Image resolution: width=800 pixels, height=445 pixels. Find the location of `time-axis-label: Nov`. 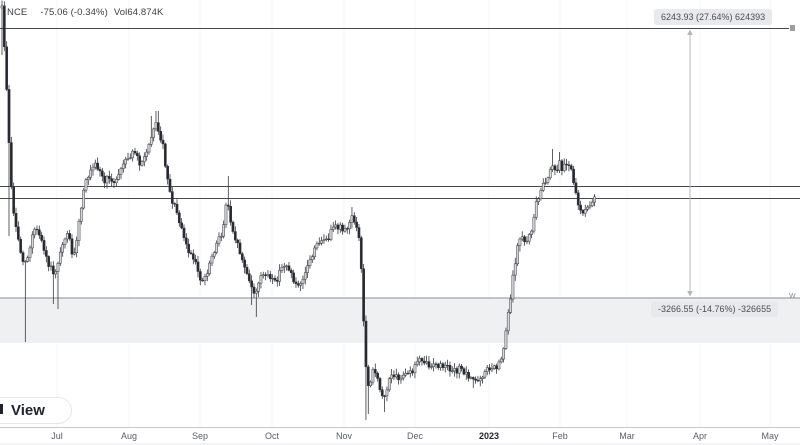

time-axis-label: Nov is located at coordinates (344, 436).